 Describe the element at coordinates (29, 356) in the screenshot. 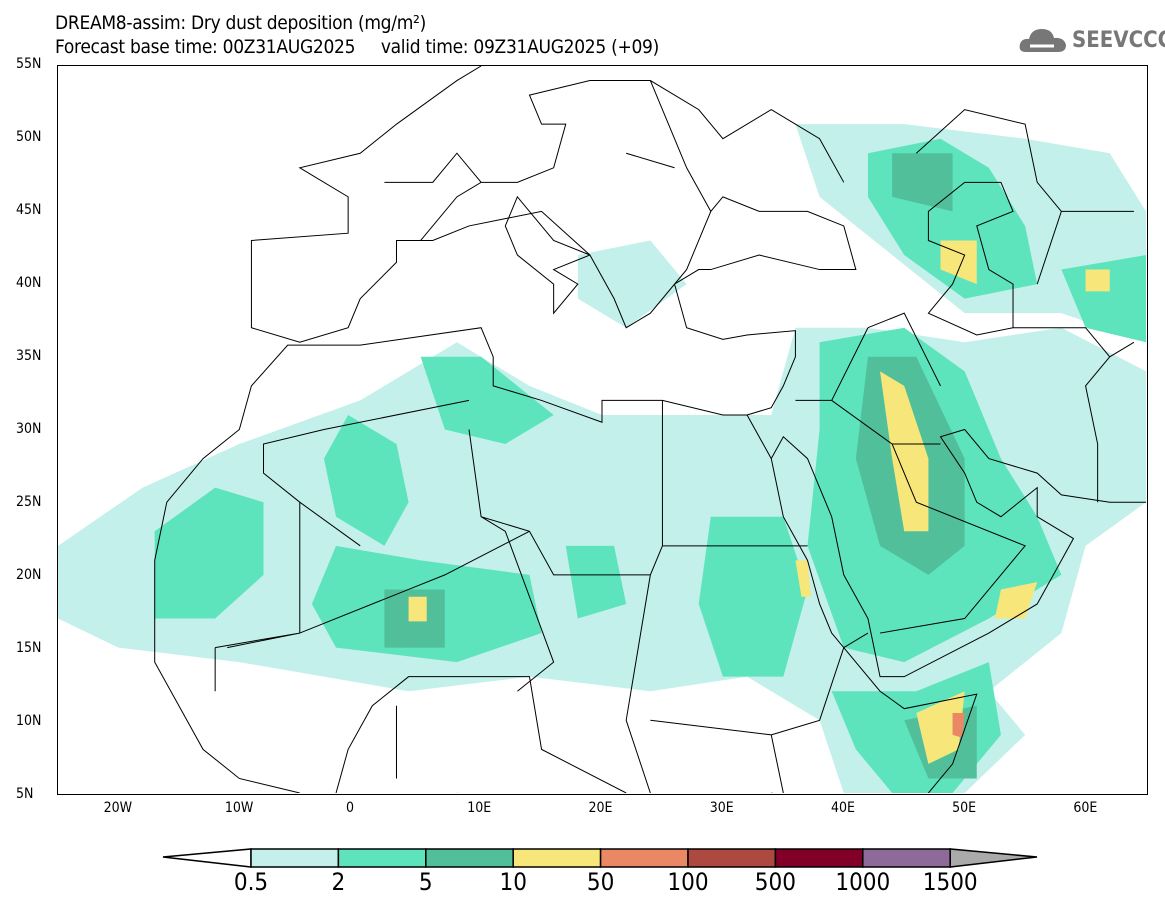

I see `y-tick-label: 35N` at that location.